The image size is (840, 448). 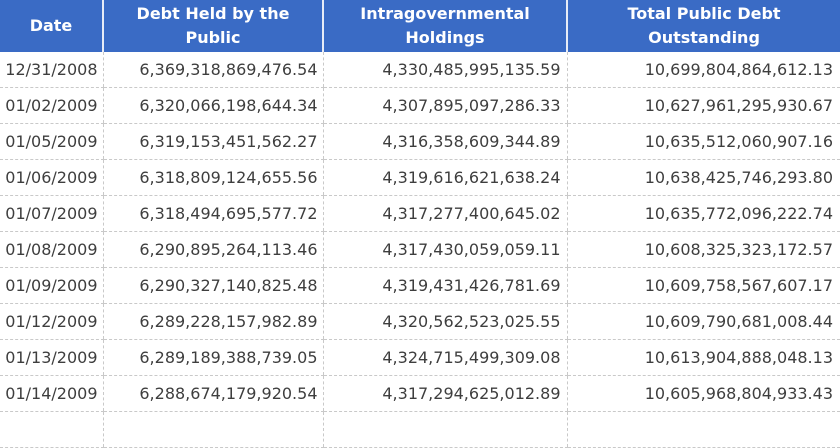 What do you see at coordinates (703, 429) in the screenshot?
I see `total-public-debt-cell` at bounding box center [703, 429].